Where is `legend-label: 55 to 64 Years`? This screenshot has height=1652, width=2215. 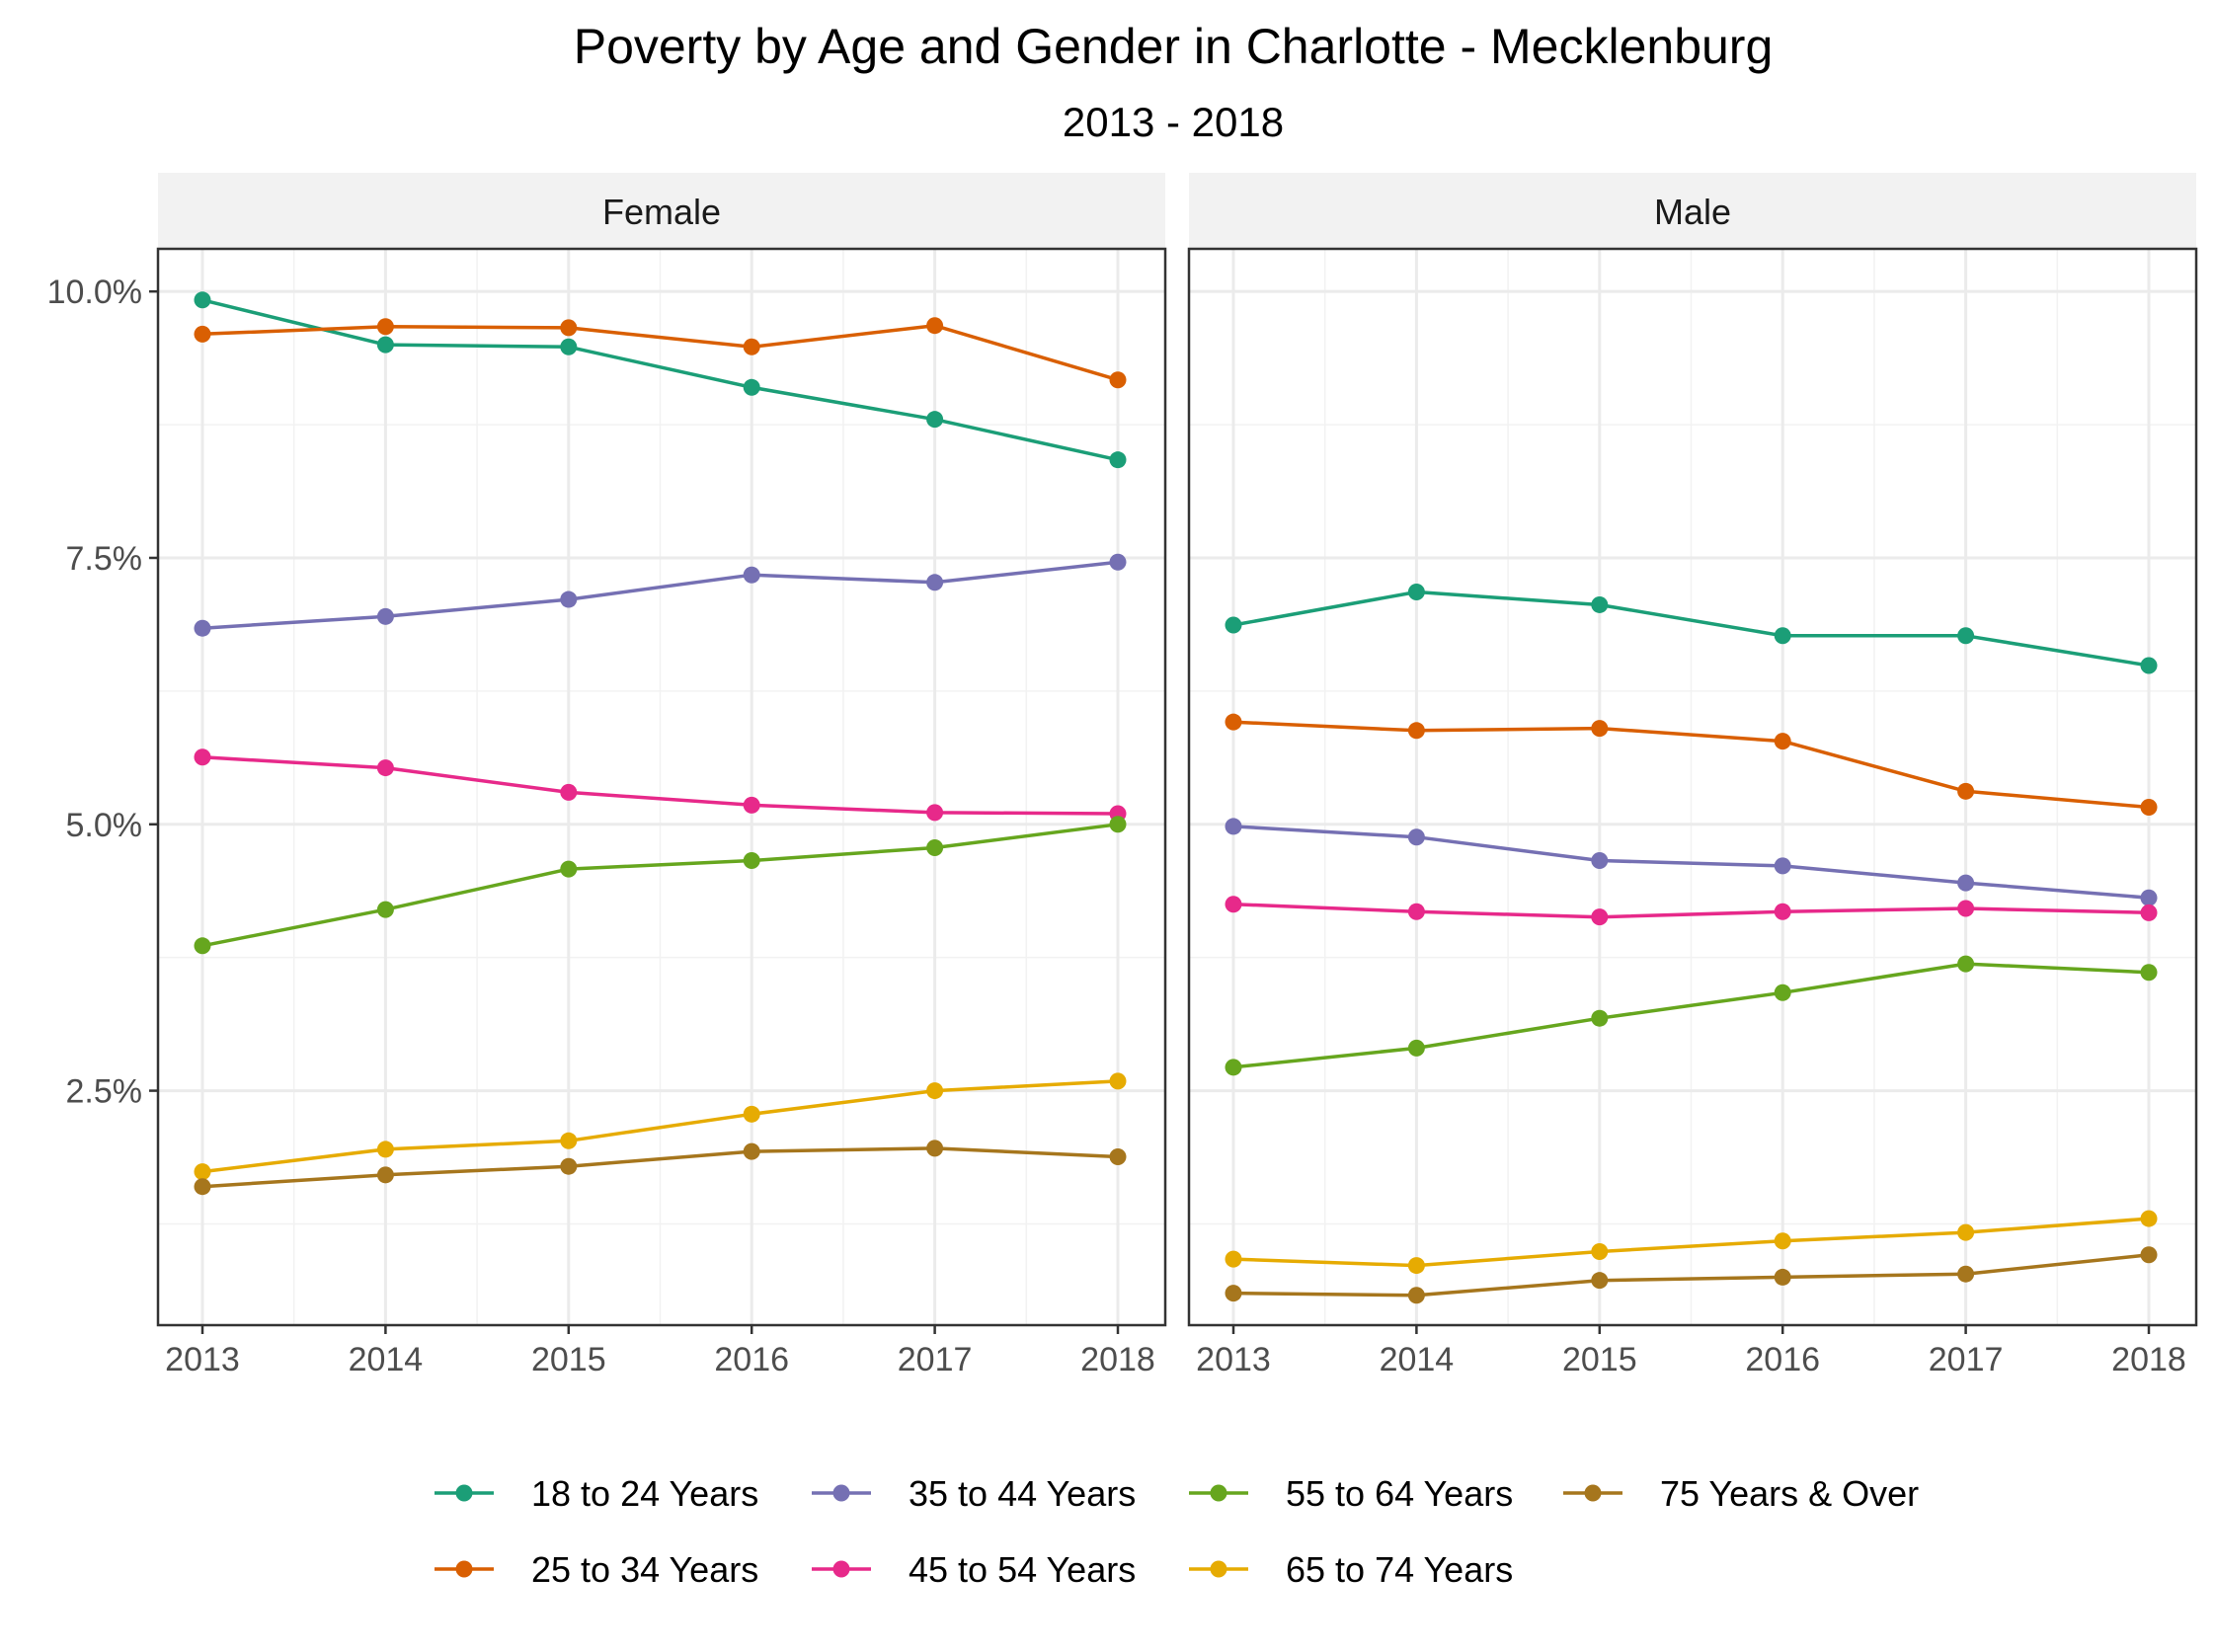
legend-label: 55 to 64 Years is located at coordinates (1399, 1493).